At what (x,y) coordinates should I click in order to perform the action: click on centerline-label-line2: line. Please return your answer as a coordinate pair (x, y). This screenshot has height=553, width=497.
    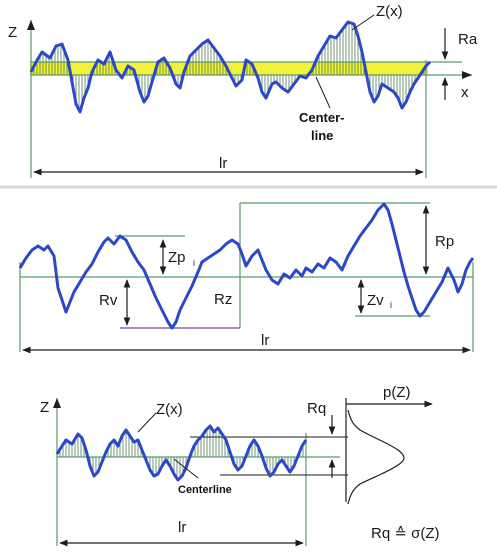
    Looking at the image, I should click on (322, 135).